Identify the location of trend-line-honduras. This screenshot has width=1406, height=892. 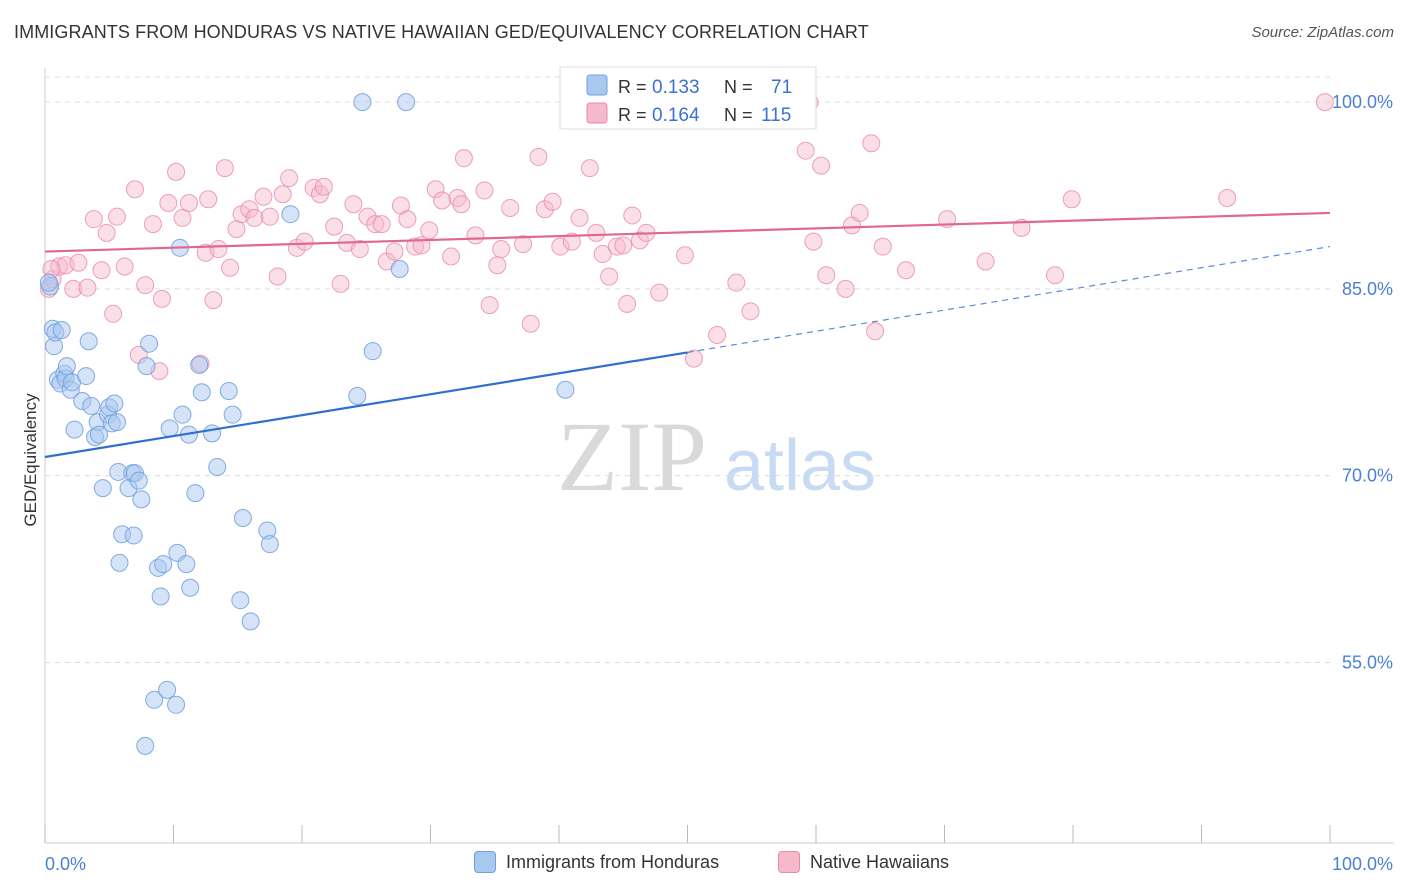
(366, 405).